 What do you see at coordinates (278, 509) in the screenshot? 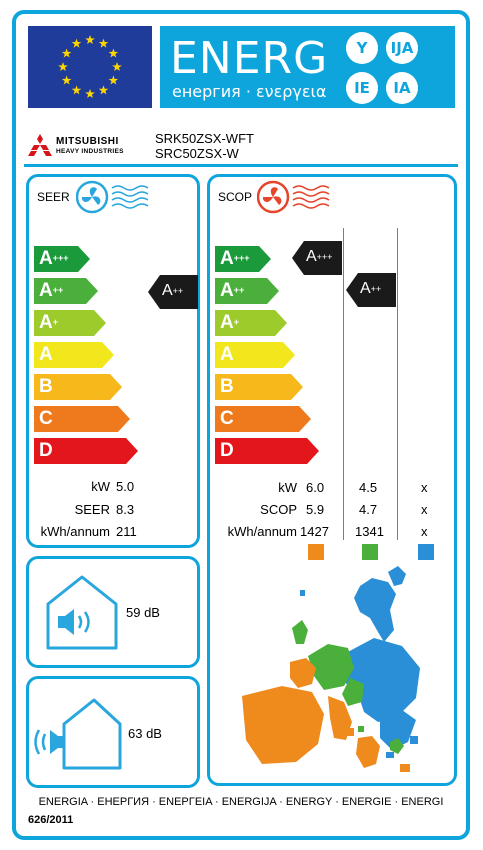
I see `scop-label-scop: SCOP` at bounding box center [278, 509].